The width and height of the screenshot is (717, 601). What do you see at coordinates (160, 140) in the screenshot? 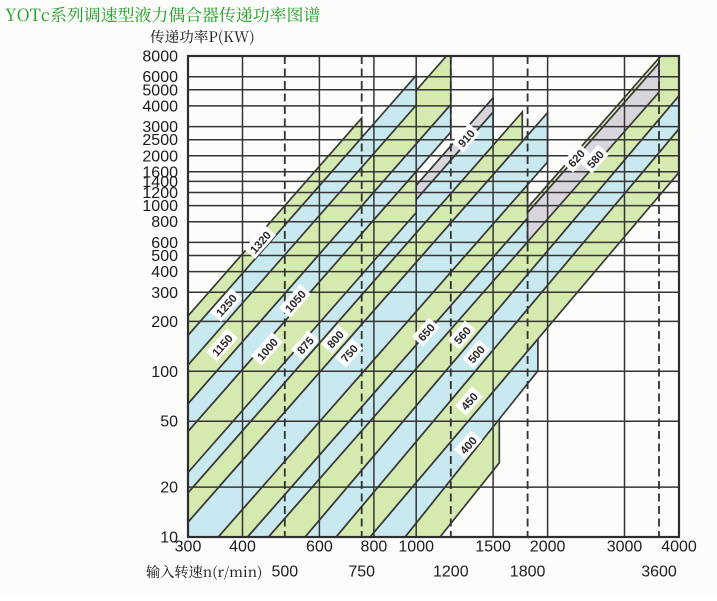
I see `svg-text: 2500` at bounding box center [160, 140].